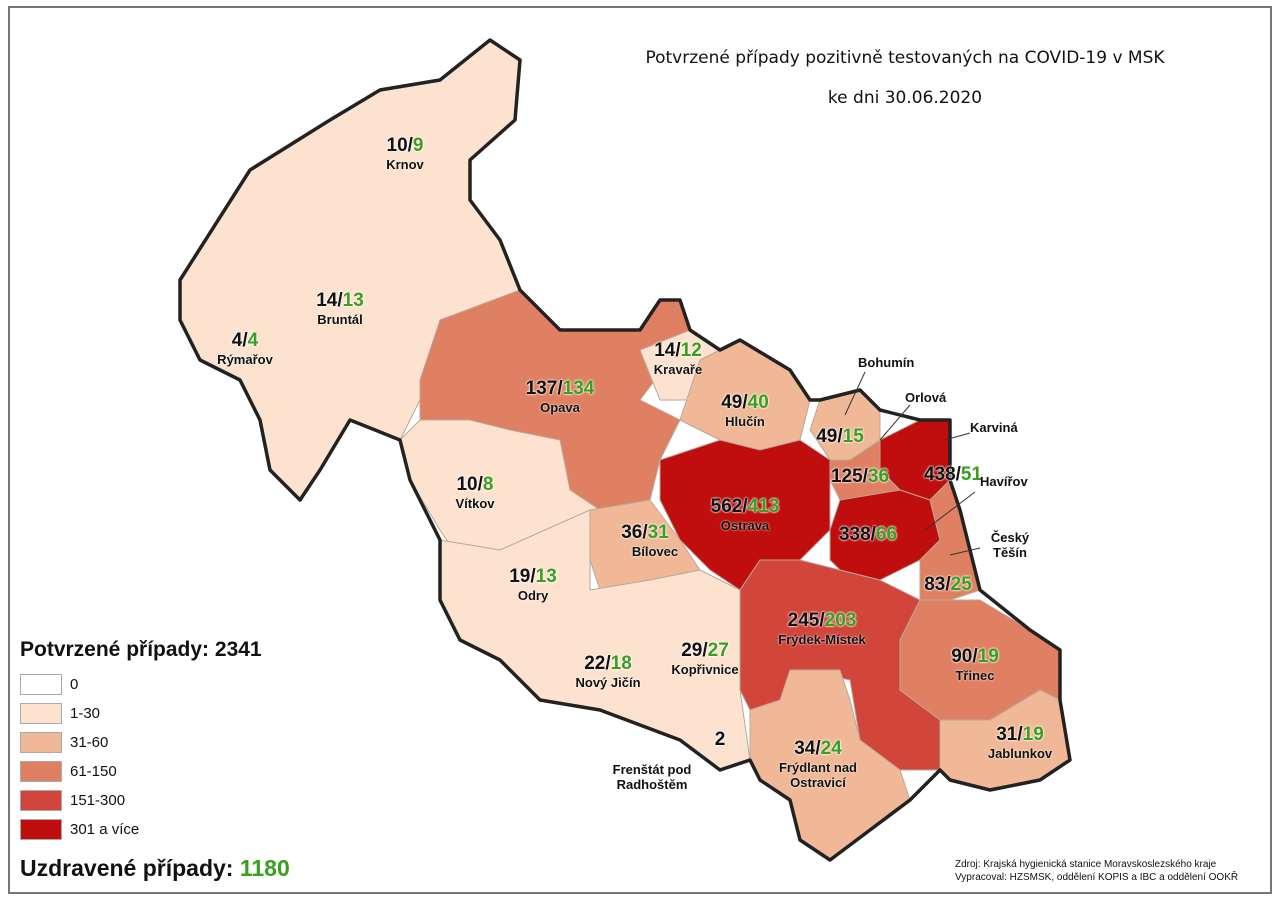 The height and width of the screenshot is (906, 1280). I want to click on region-value-frenstat: 2, so click(720, 739).